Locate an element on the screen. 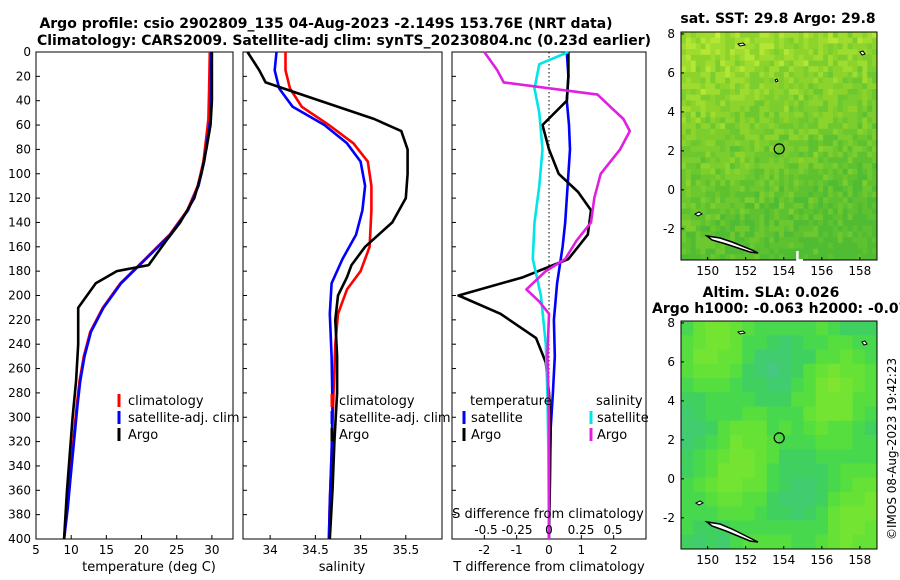 The image size is (900, 580). coastline-island is located at coordinates (862, 53).